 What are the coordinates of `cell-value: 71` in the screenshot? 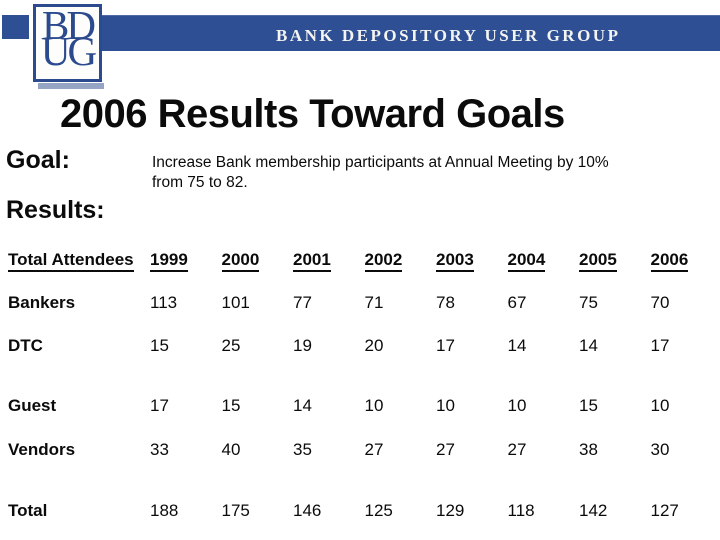 It's located at (374, 302).